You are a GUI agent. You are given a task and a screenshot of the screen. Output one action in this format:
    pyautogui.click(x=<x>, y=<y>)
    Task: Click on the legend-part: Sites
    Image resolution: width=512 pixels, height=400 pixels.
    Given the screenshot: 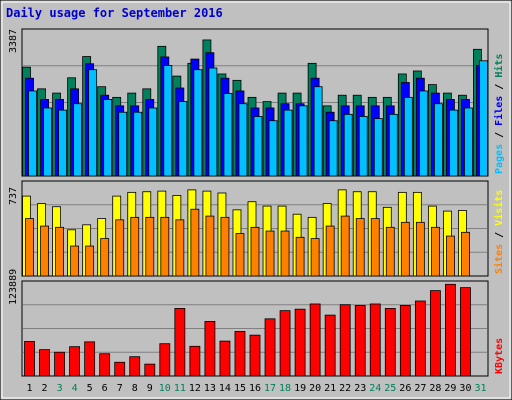 What is the action you would take?
    pyautogui.click(x=499, y=258)
    